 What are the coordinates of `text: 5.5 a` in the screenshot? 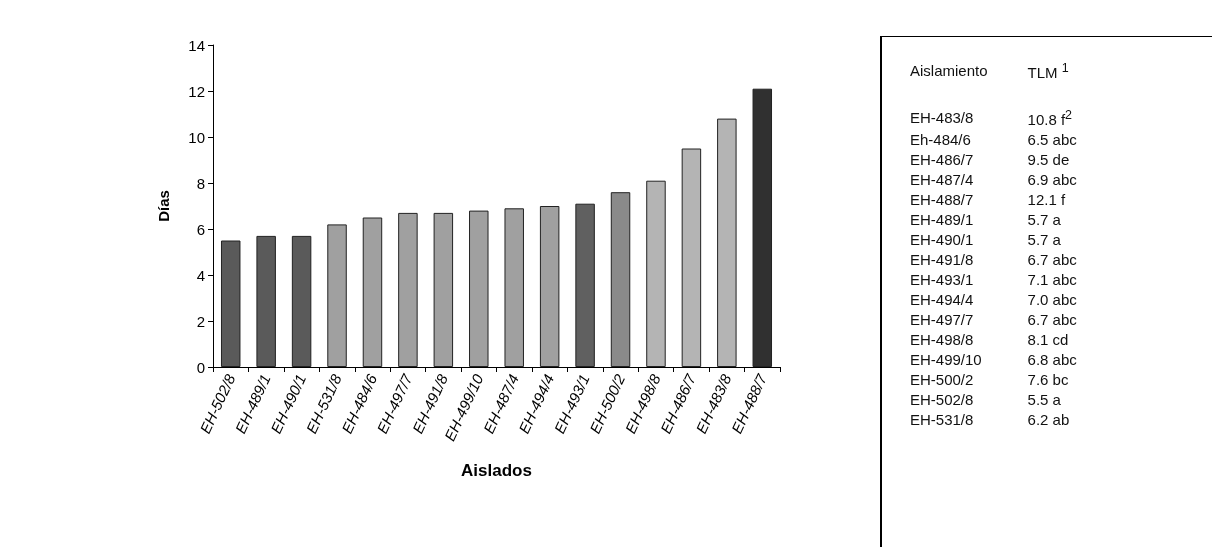 It's located at (1044, 400).